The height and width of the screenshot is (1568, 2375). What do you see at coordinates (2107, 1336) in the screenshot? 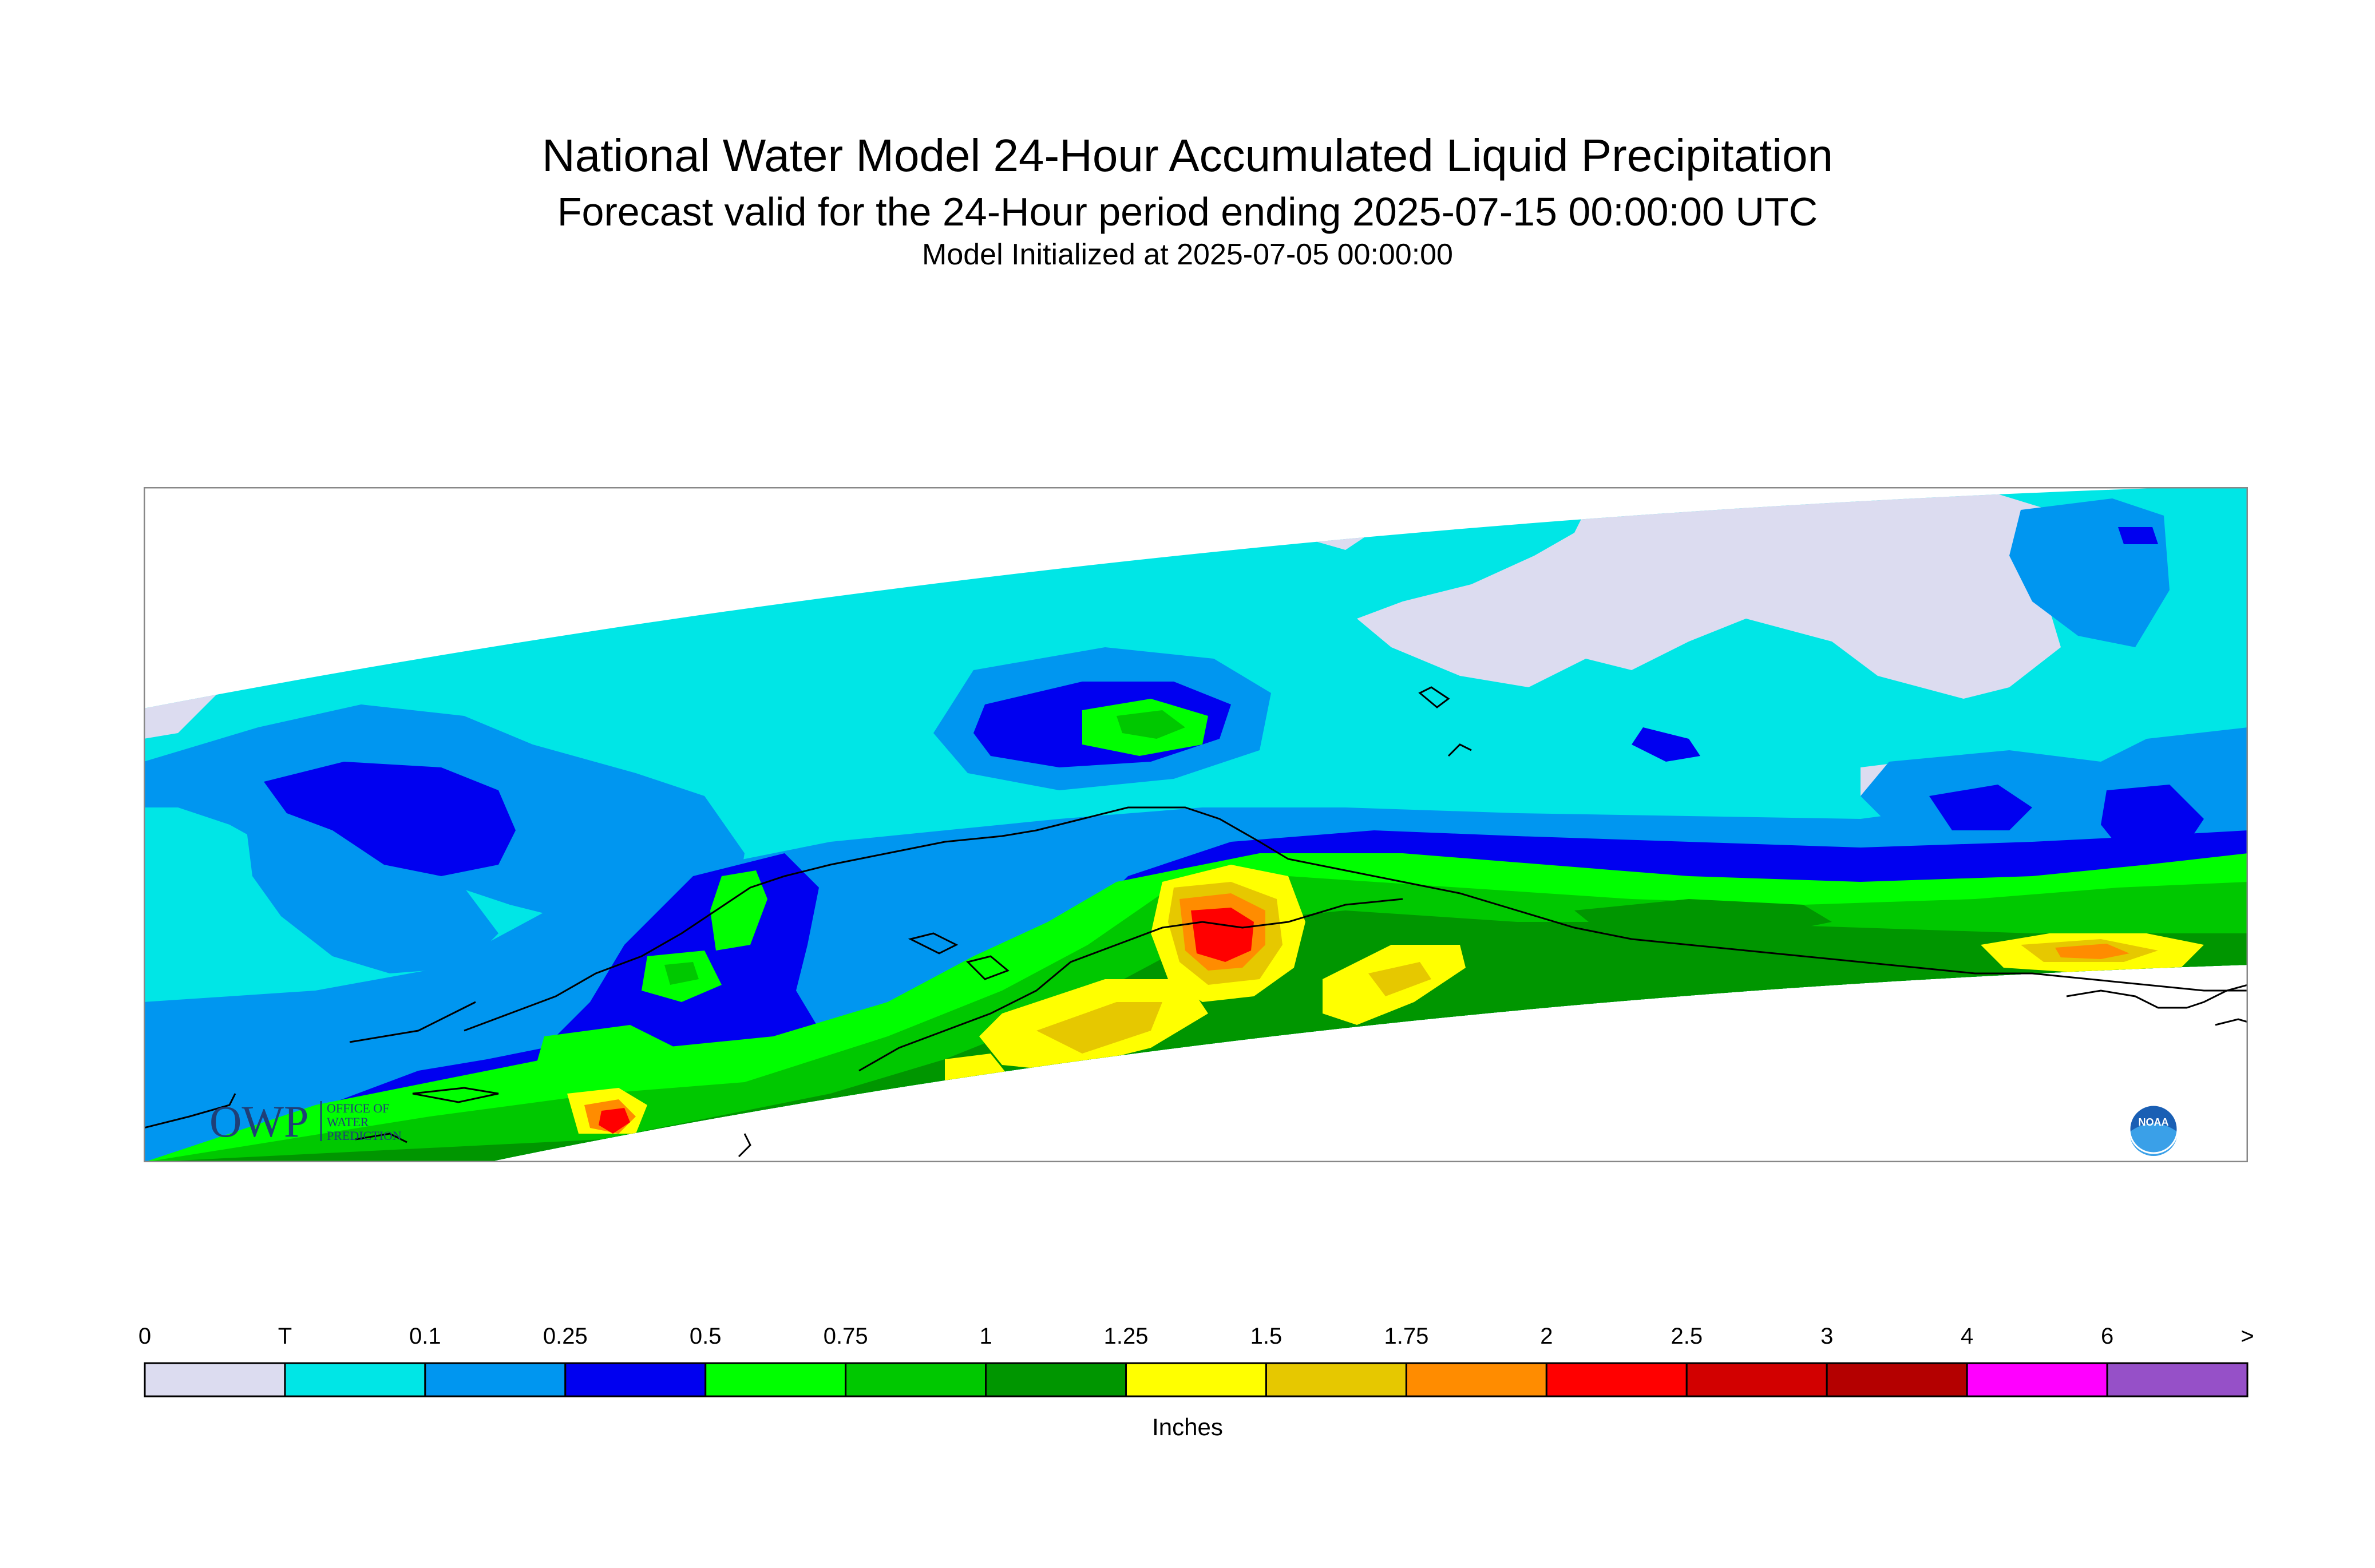
I see `legend-tick-label: 6` at bounding box center [2107, 1336].